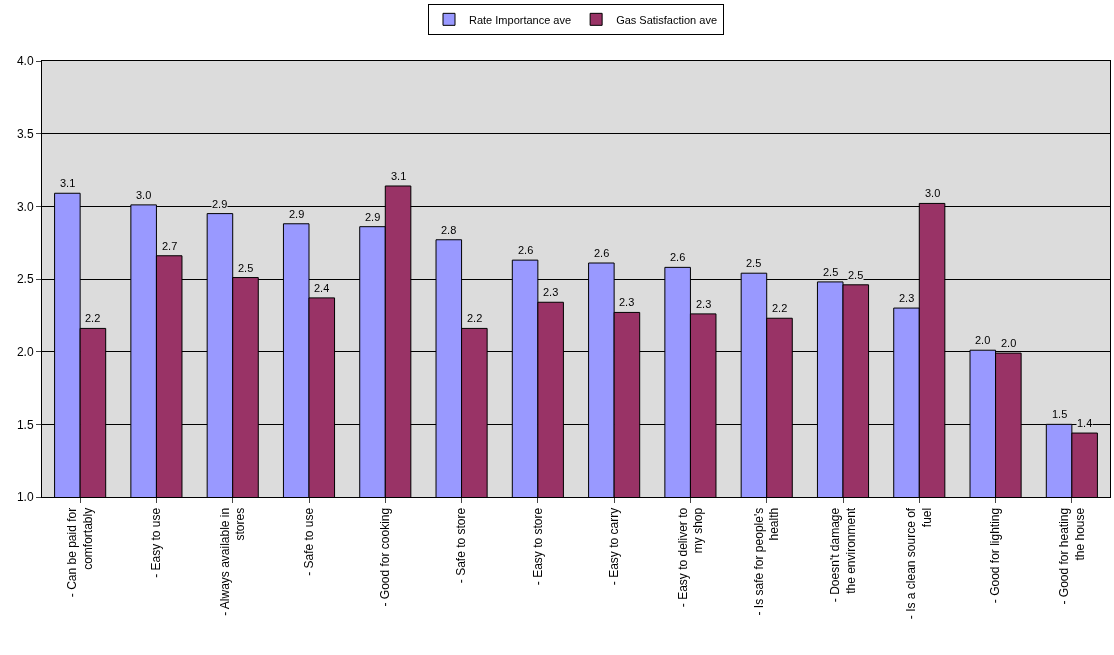  Describe the element at coordinates (520, 19) in the screenshot. I see `legend-label: Rate Importance ave` at that location.